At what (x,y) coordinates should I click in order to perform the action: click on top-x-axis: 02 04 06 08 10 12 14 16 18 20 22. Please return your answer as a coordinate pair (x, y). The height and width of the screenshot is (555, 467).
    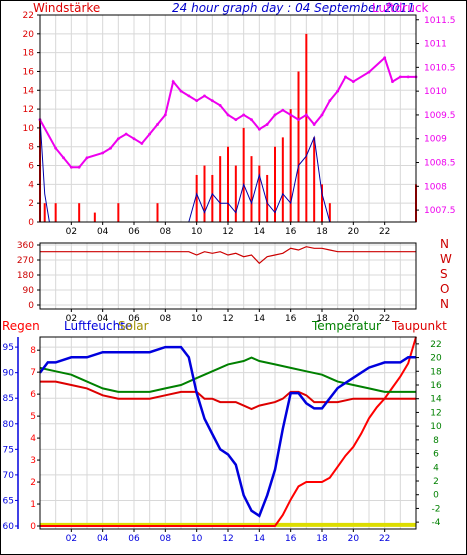
    Looking at the image, I should click on (228, 229).